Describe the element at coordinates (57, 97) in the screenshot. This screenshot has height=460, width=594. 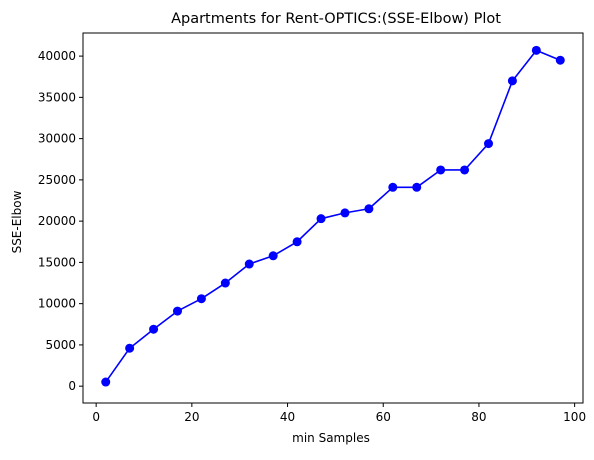
I see `y-tick-label: 35000` at that location.